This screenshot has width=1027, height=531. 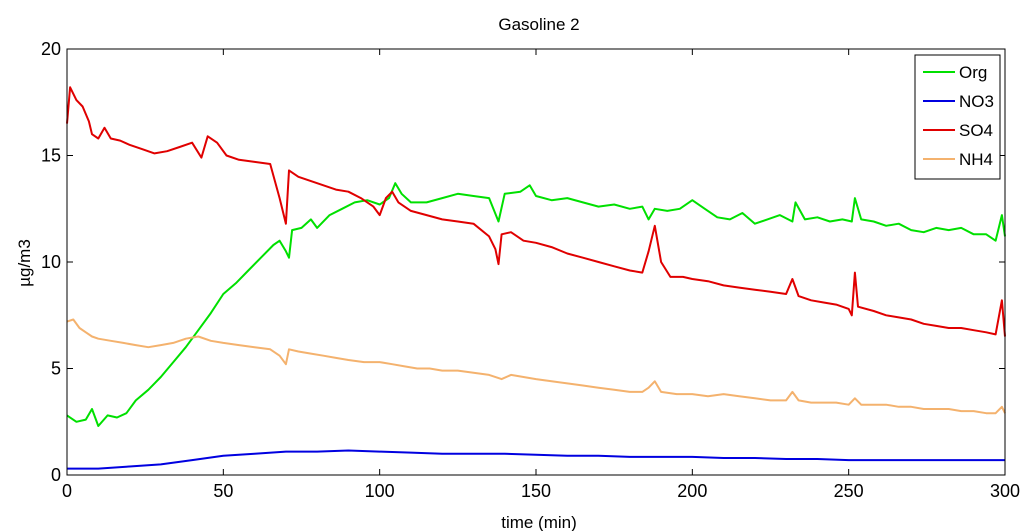 What do you see at coordinates (976, 159) in the screenshot?
I see `legend-label-nh4: NH4` at bounding box center [976, 159].